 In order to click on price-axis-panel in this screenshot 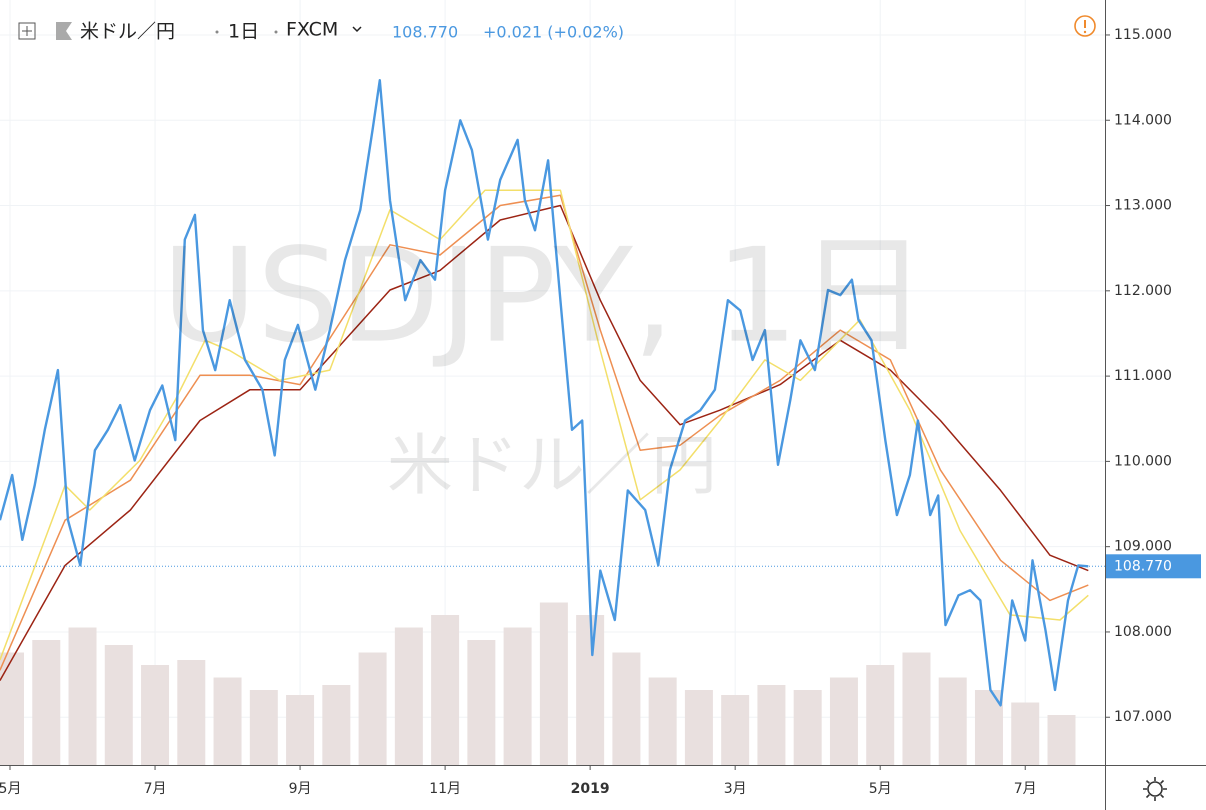, I will do `click(1156, 405)`.